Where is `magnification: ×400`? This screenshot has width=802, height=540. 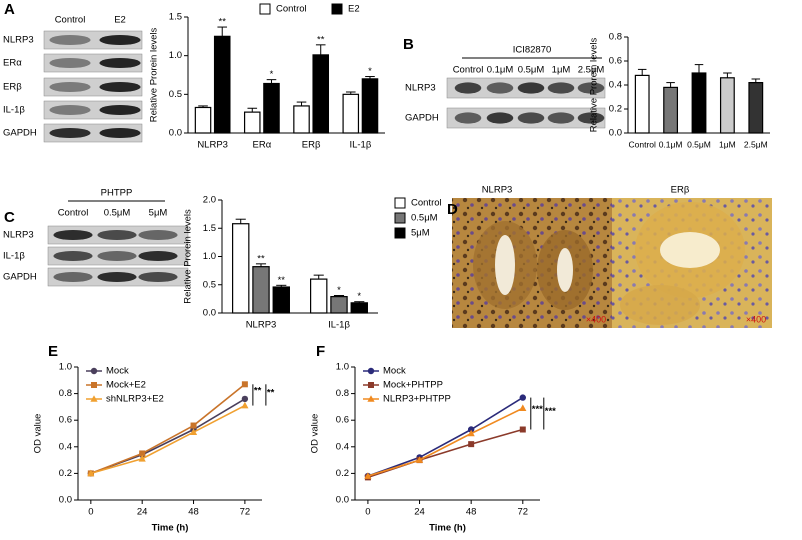 magnification: ×400 is located at coordinates (756, 319).